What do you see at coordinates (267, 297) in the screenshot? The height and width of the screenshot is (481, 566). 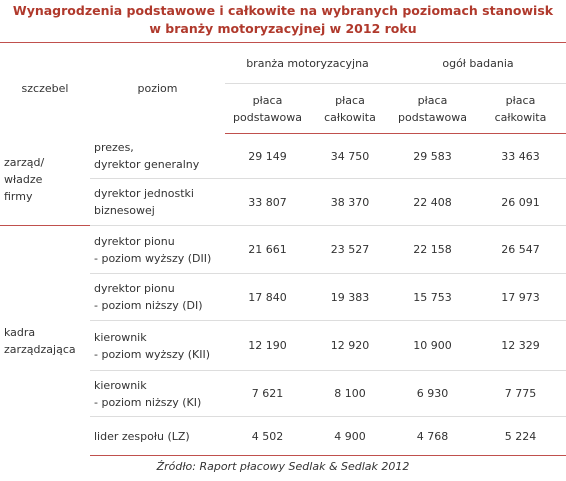 I see `value-cell: 17 840` at bounding box center [267, 297].